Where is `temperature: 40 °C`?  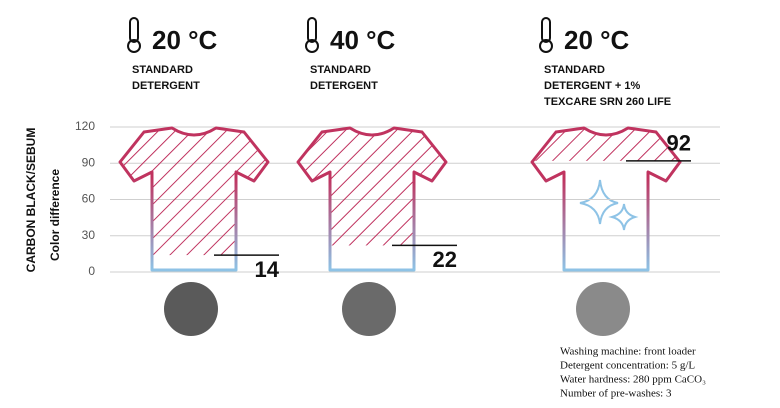
temperature: 40 °C is located at coordinates (363, 40).